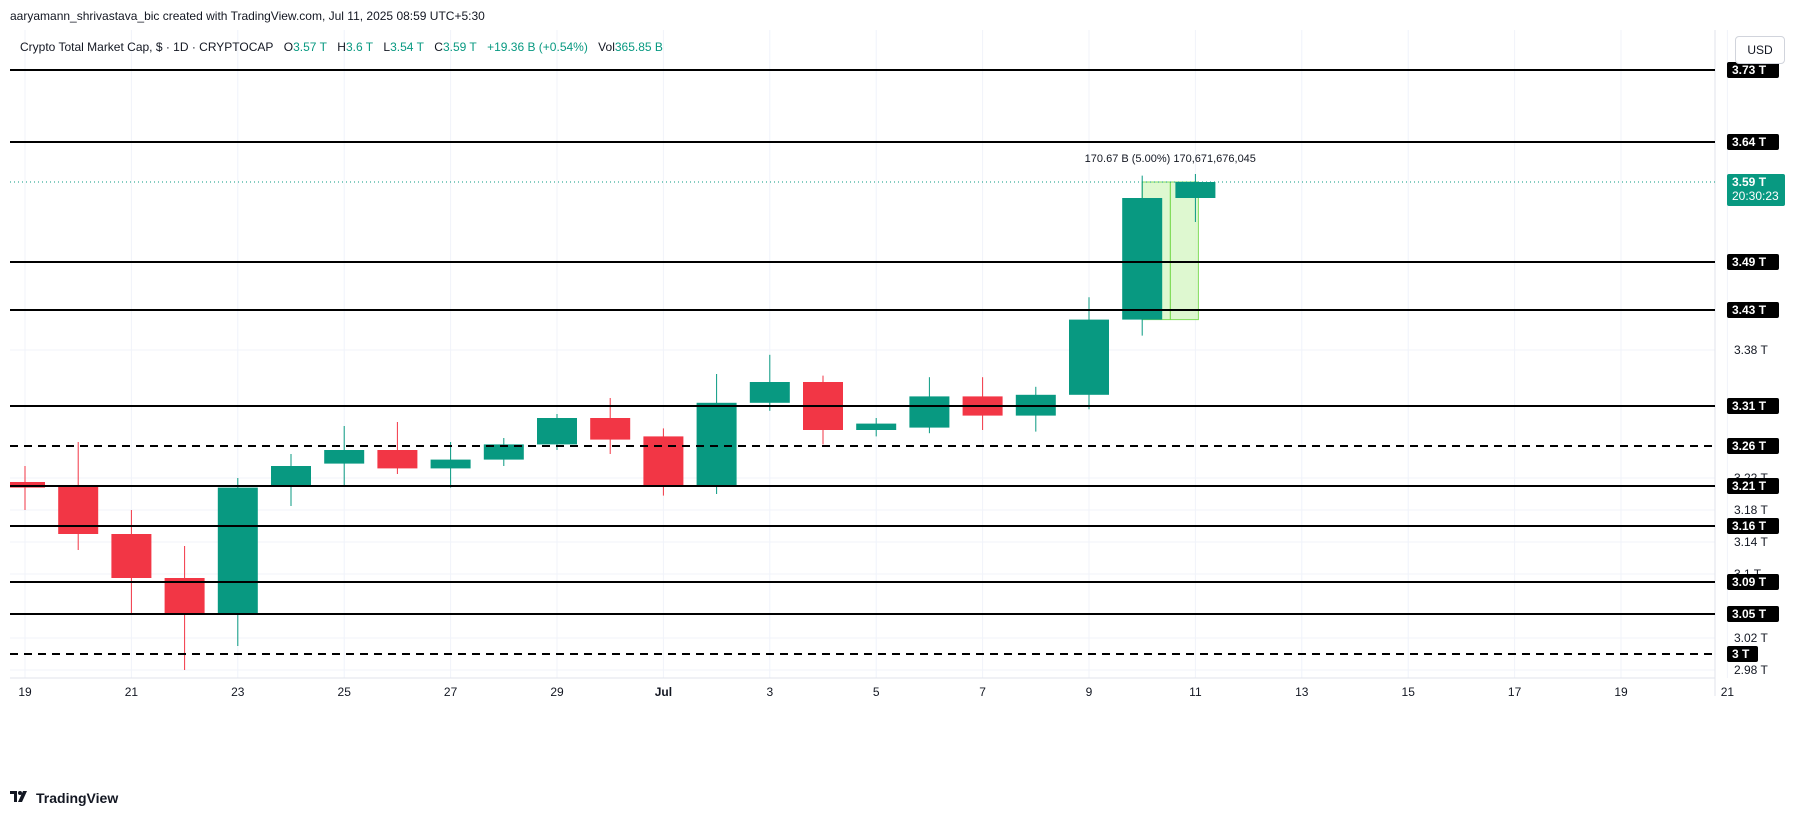 The image size is (1814, 816). Describe the element at coordinates (1755, 196) in the screenshot. I see `countdown-label: 20:30:23` at that location.